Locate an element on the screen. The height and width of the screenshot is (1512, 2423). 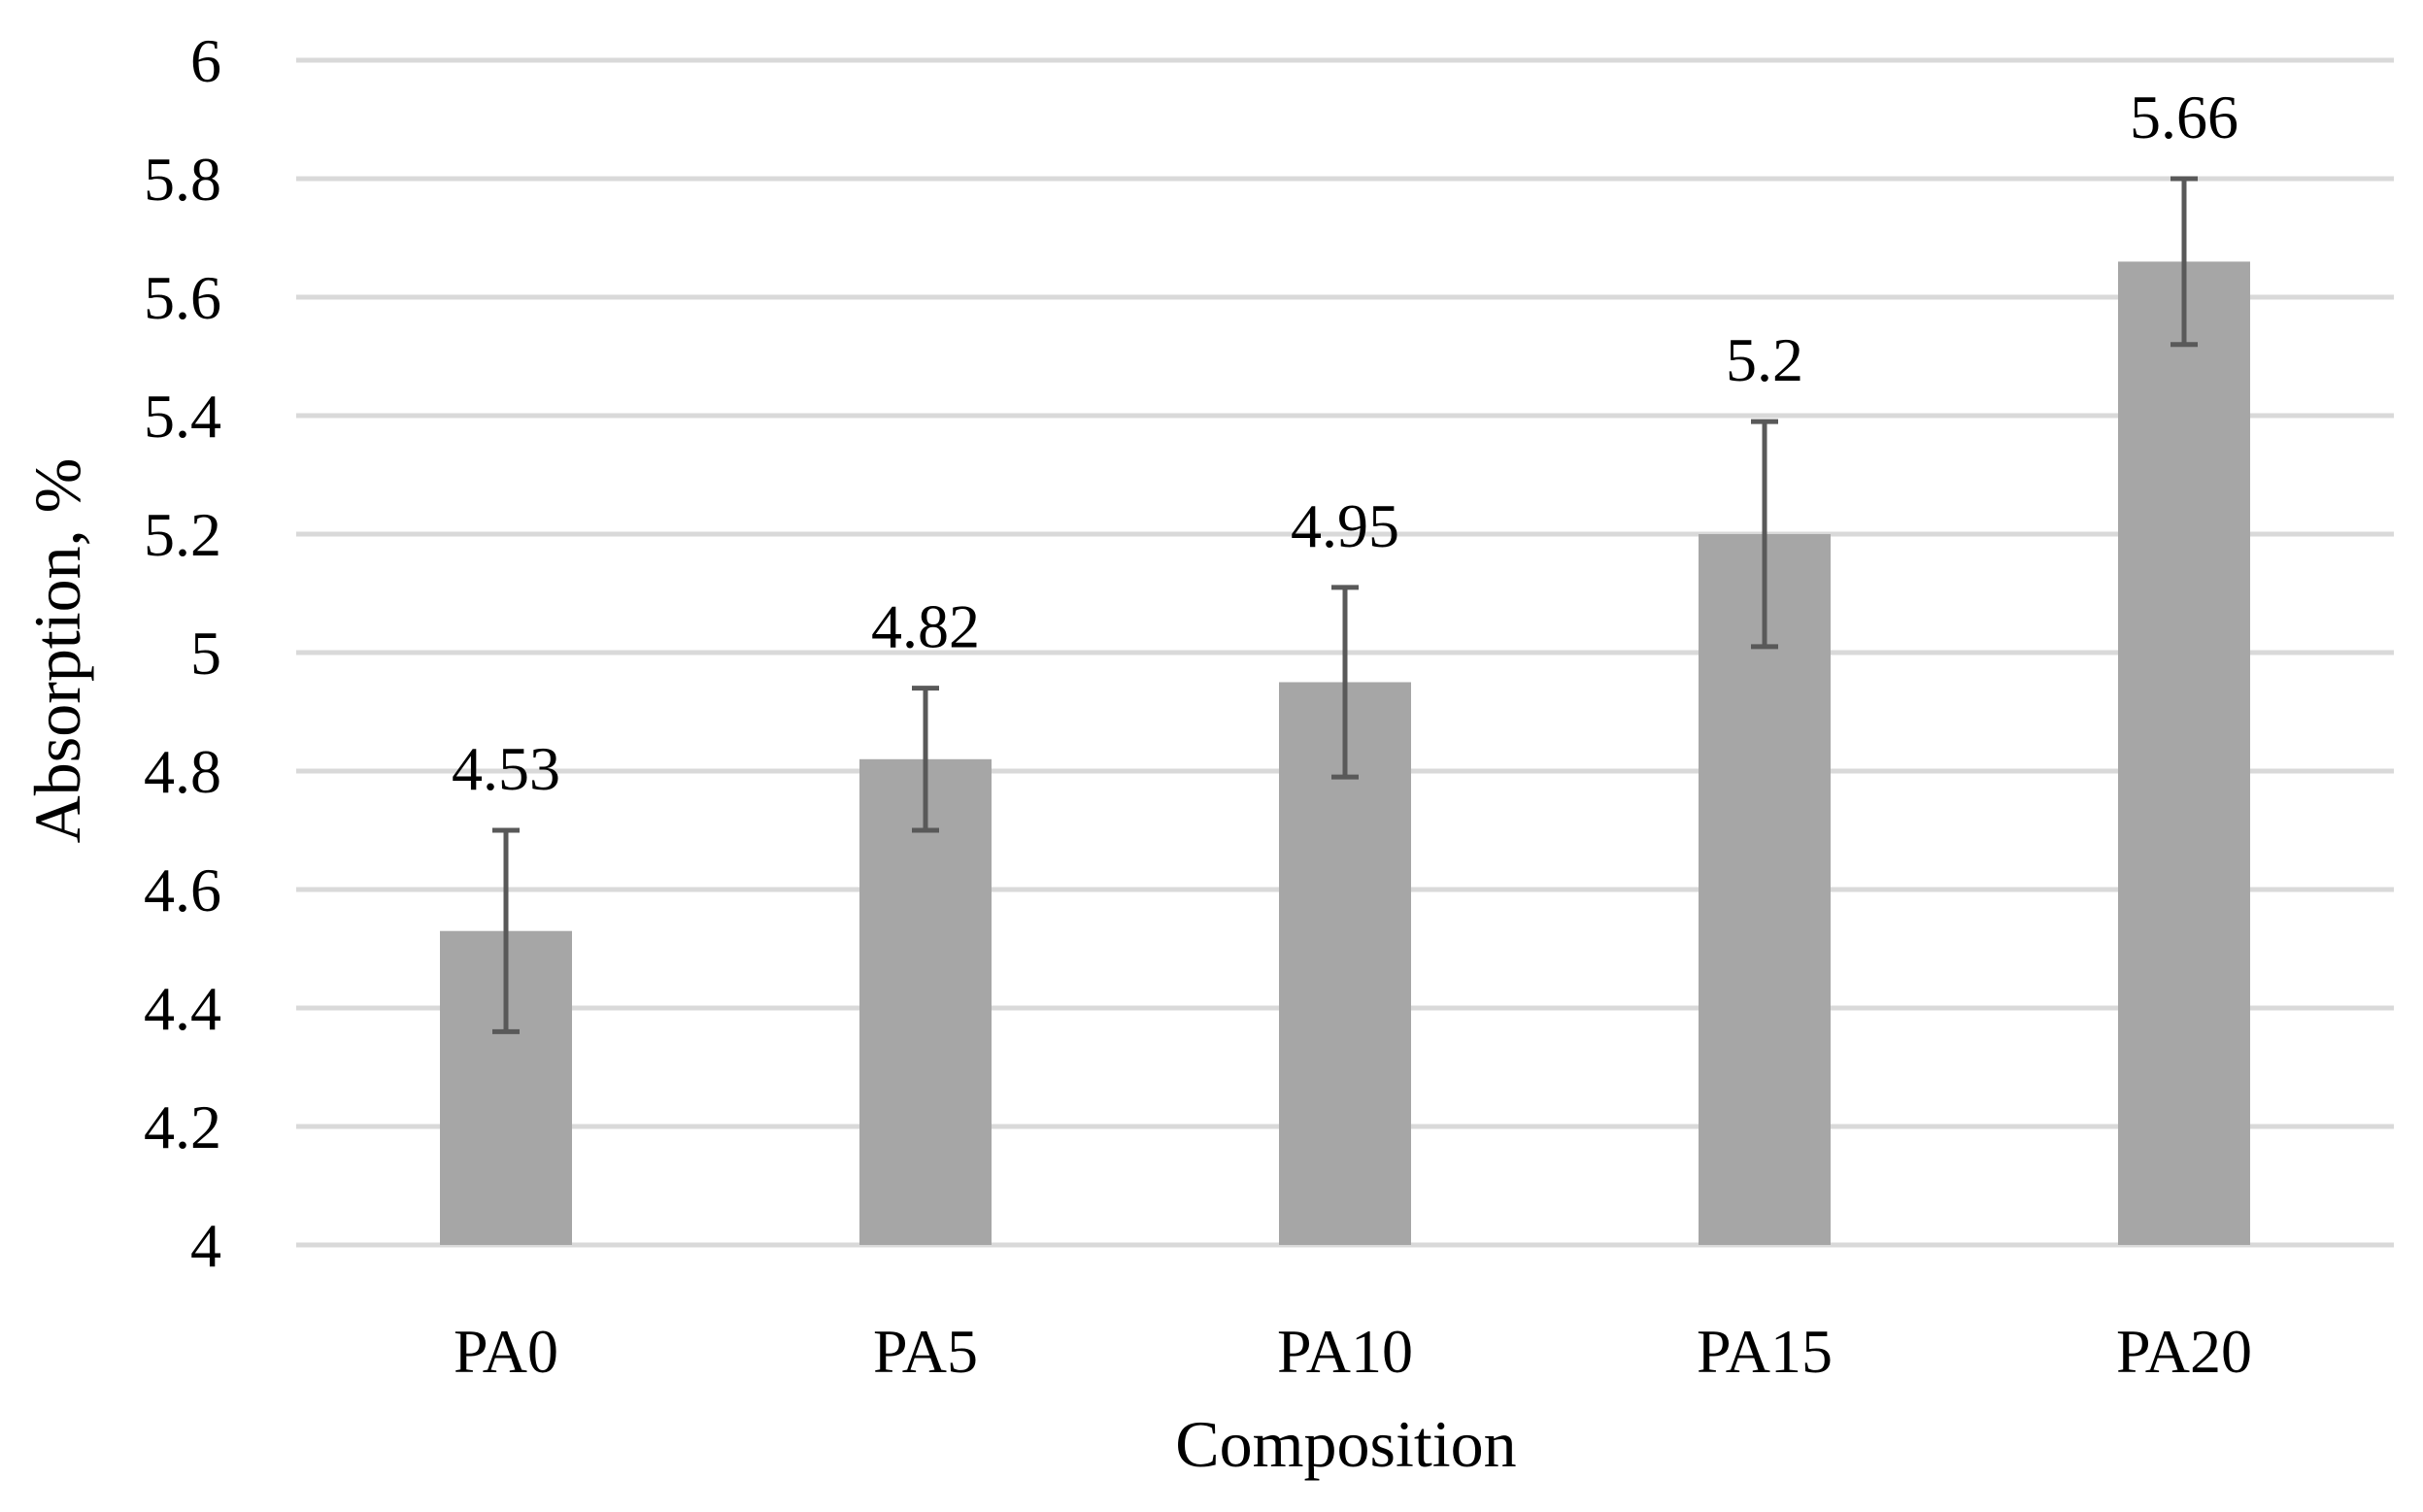
y-tick-label: 4.2 is located at coordinates (182, 1126).